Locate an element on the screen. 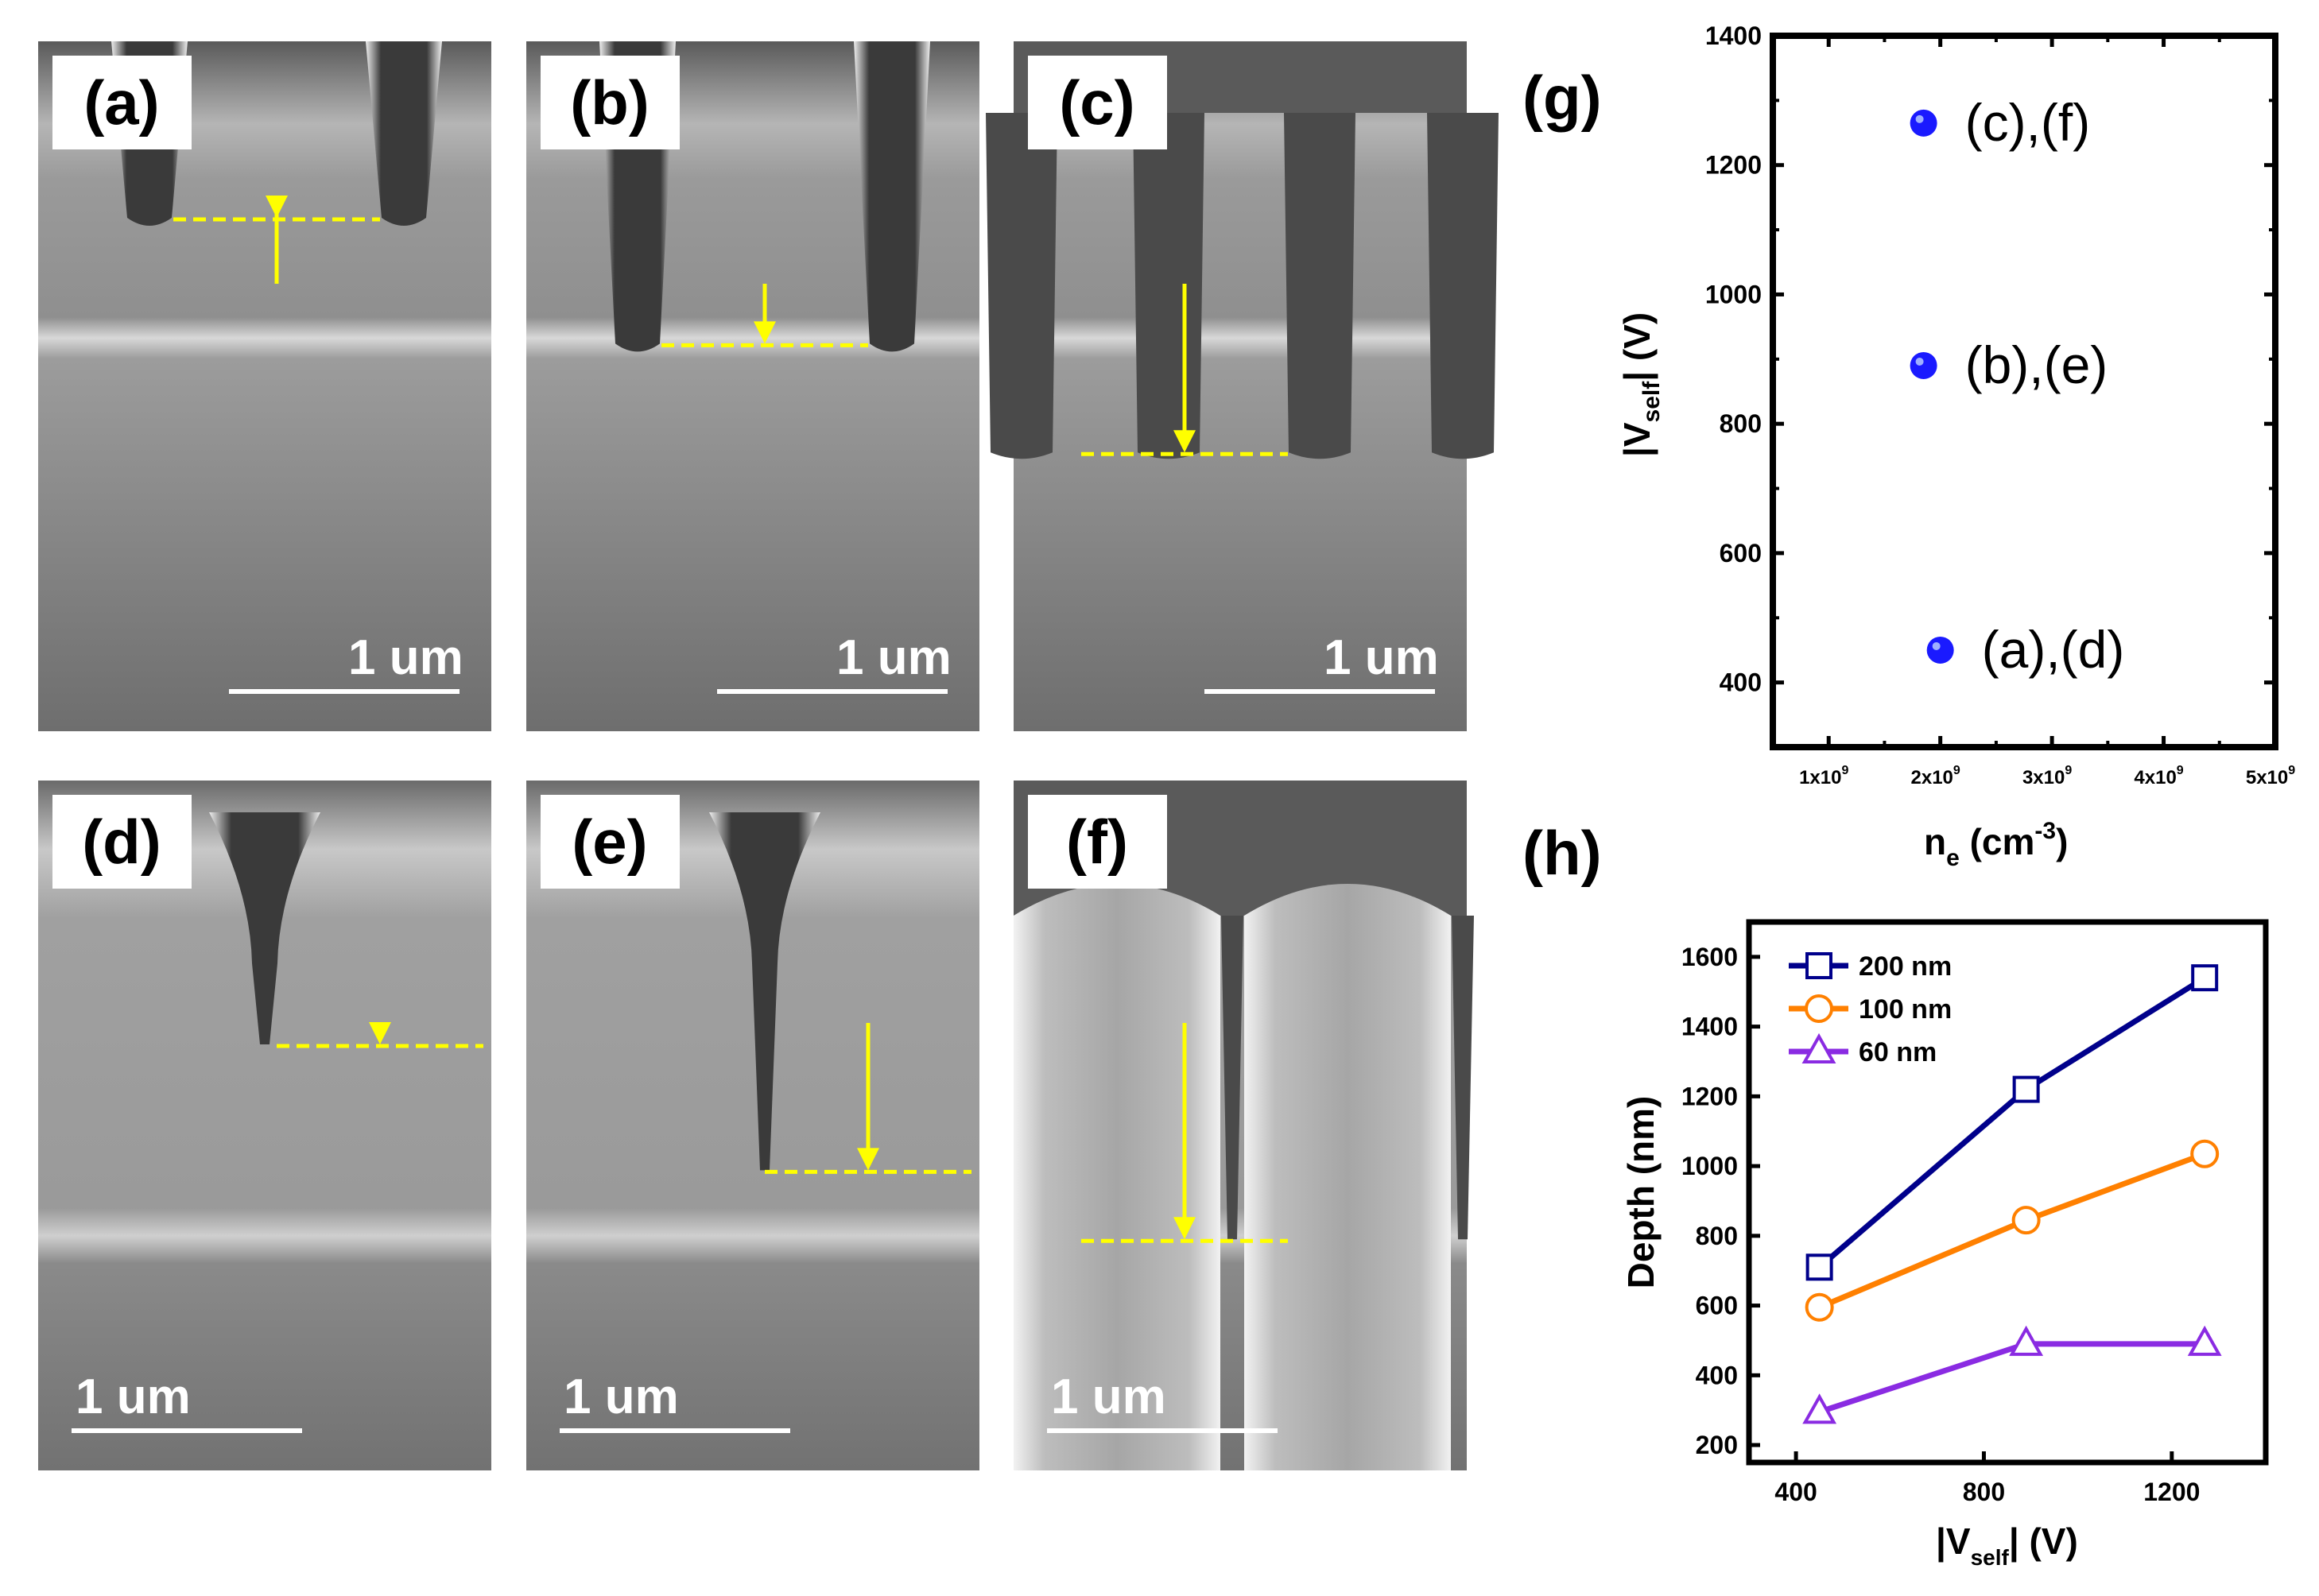  x-tick-label: 2x10⁹ is located at coordinates (1935, 776).